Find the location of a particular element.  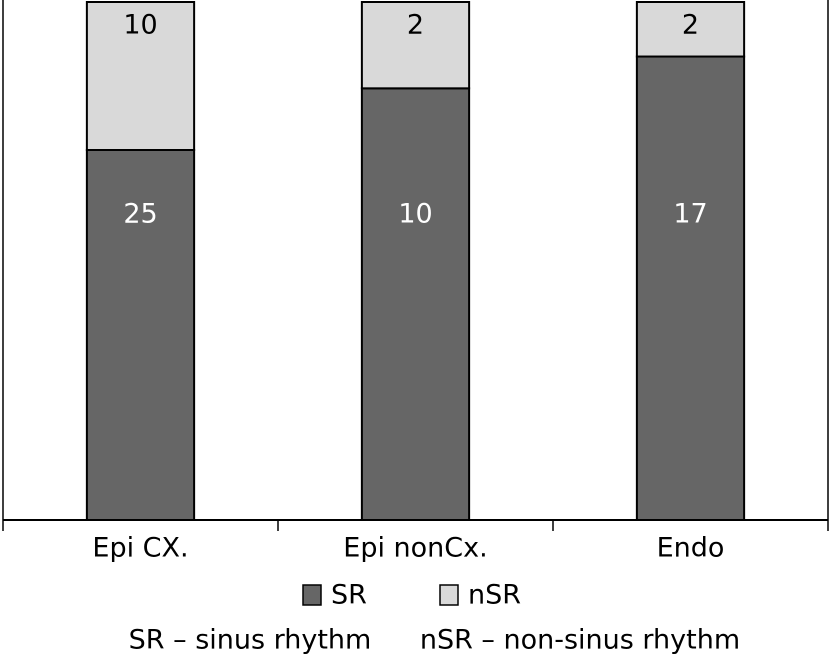

note: SR – sinus rhythm is located at coordinates (250, 640).